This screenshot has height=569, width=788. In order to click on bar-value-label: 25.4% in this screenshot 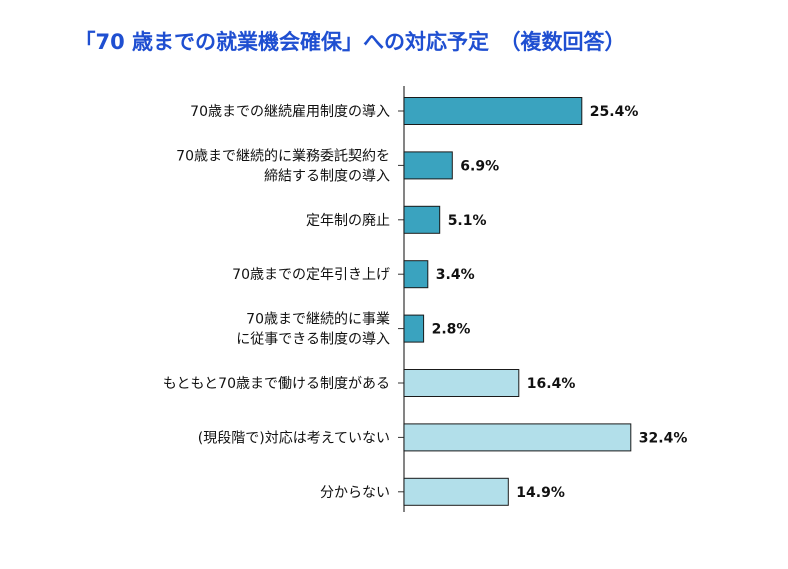, I will do `click(614, 112)`.